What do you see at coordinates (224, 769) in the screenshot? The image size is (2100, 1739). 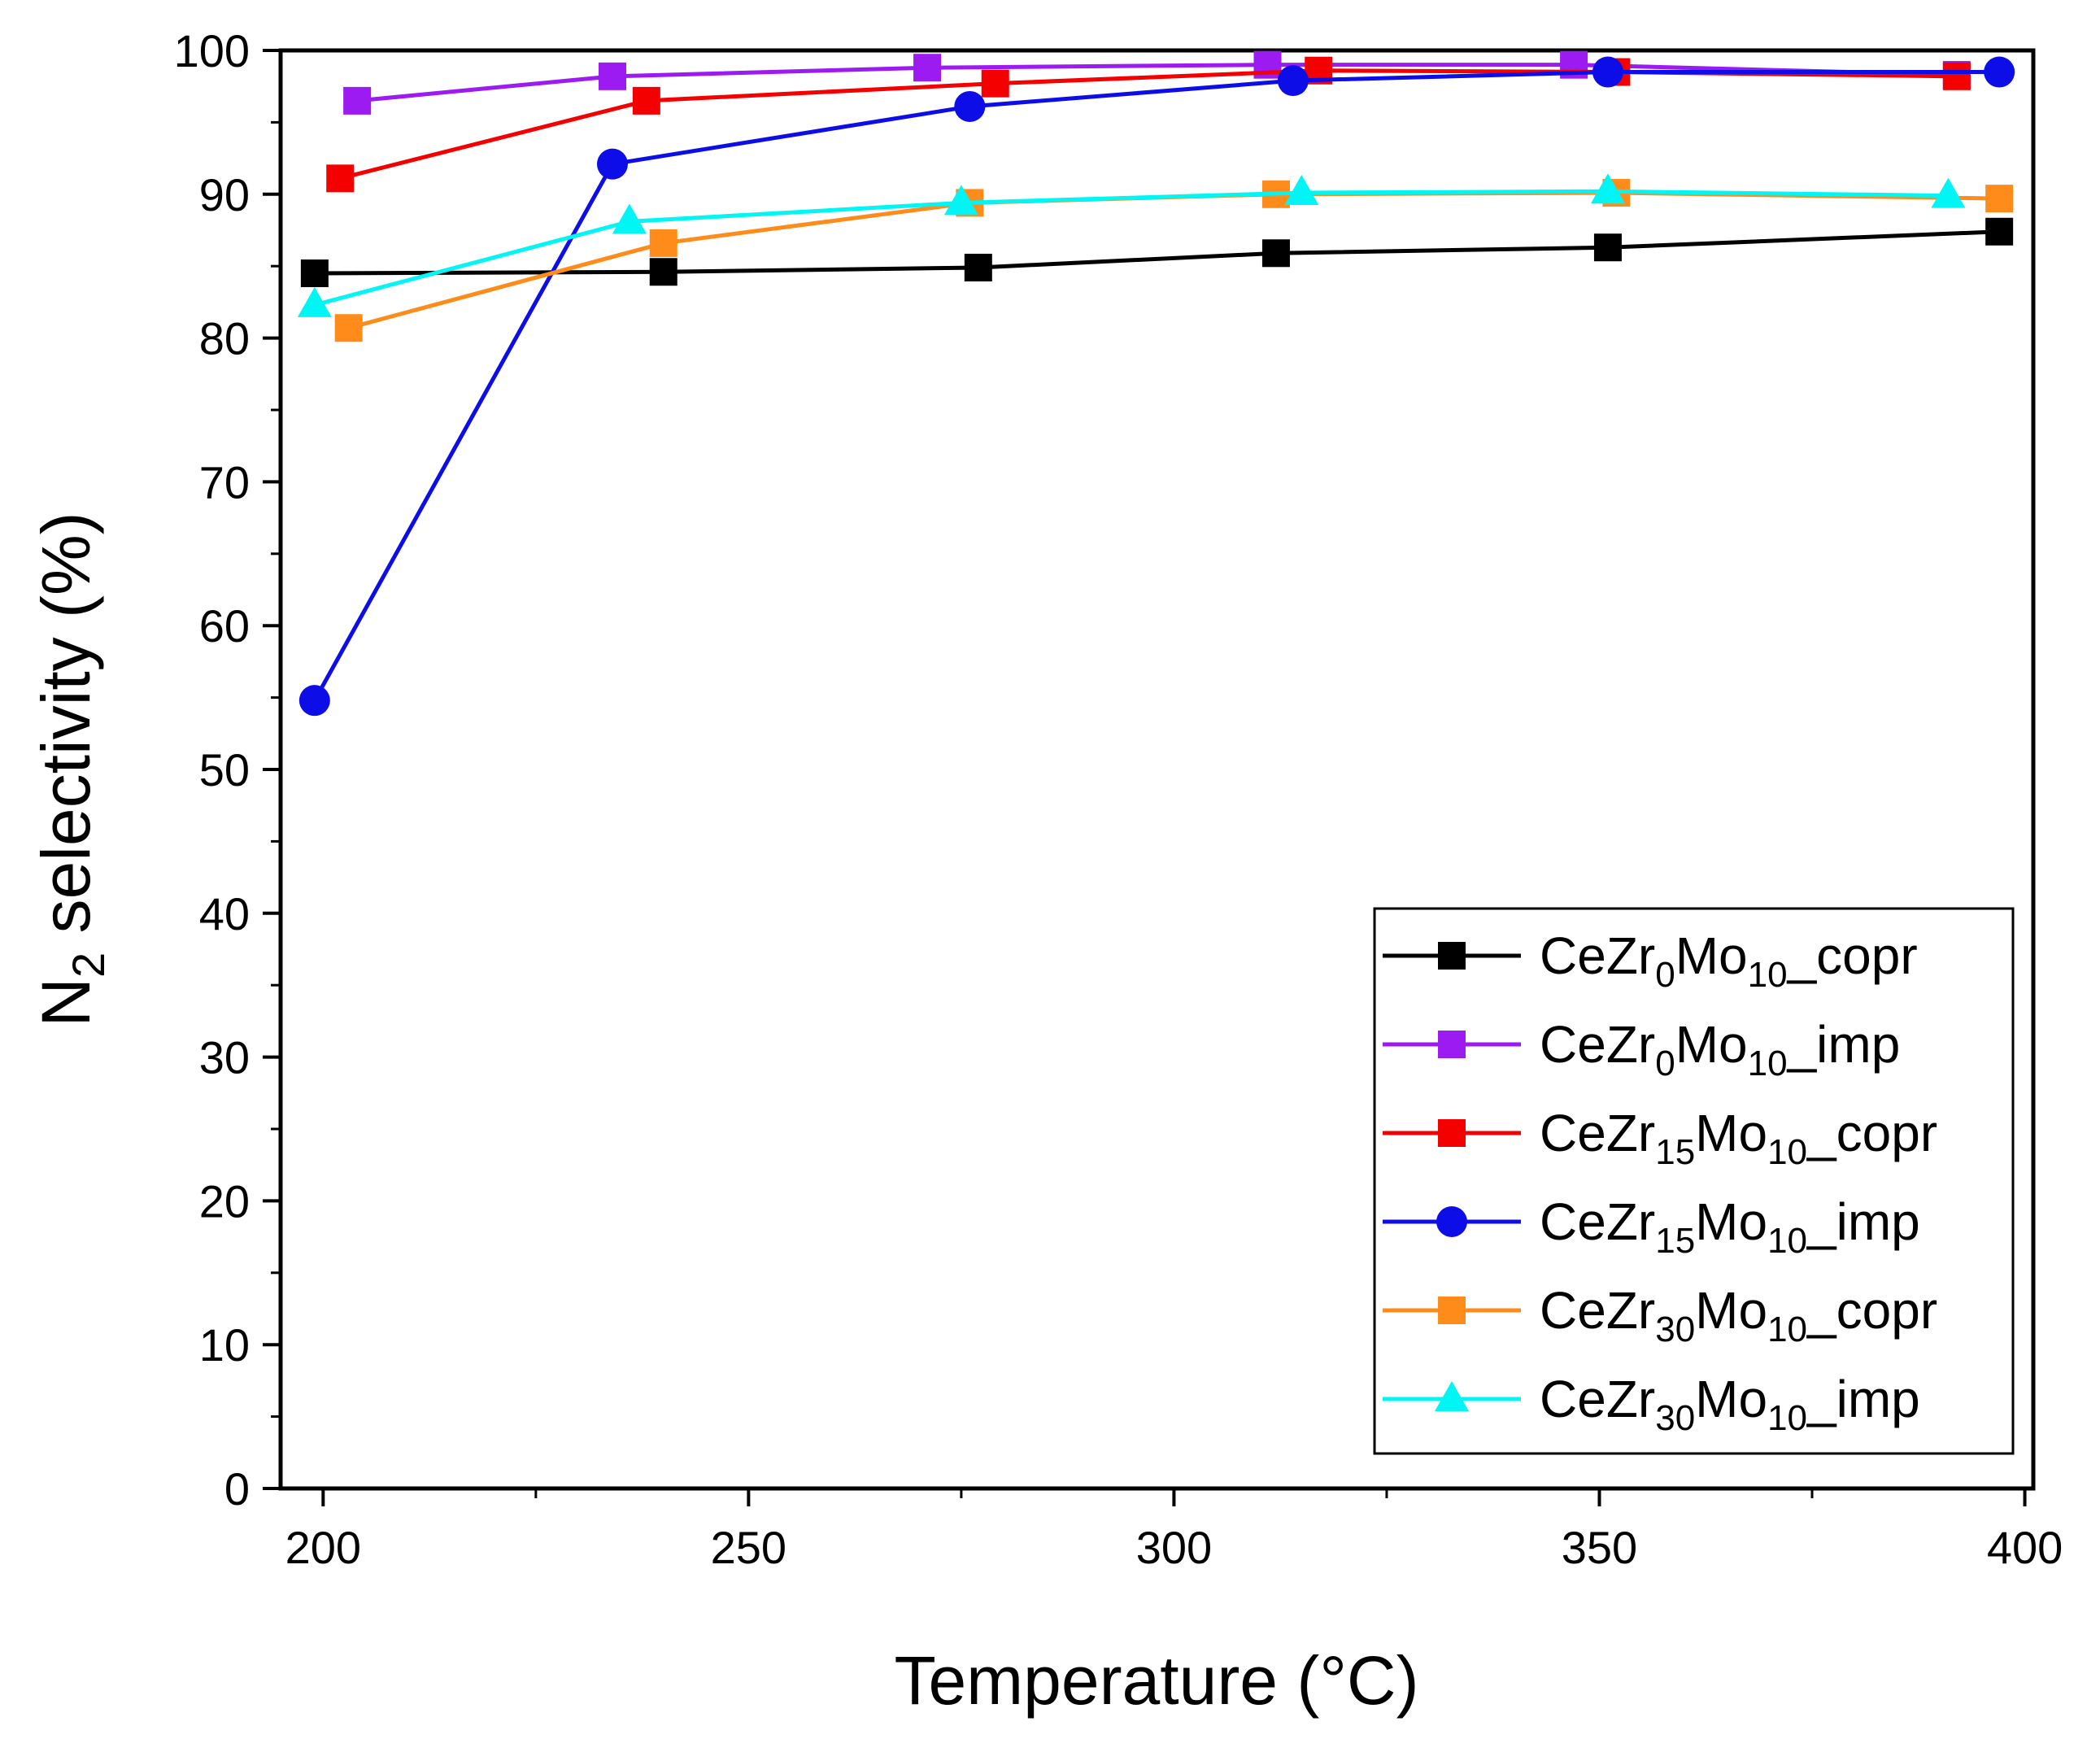 I see `y-tick-label: 50` at bounding box center [224, 769].